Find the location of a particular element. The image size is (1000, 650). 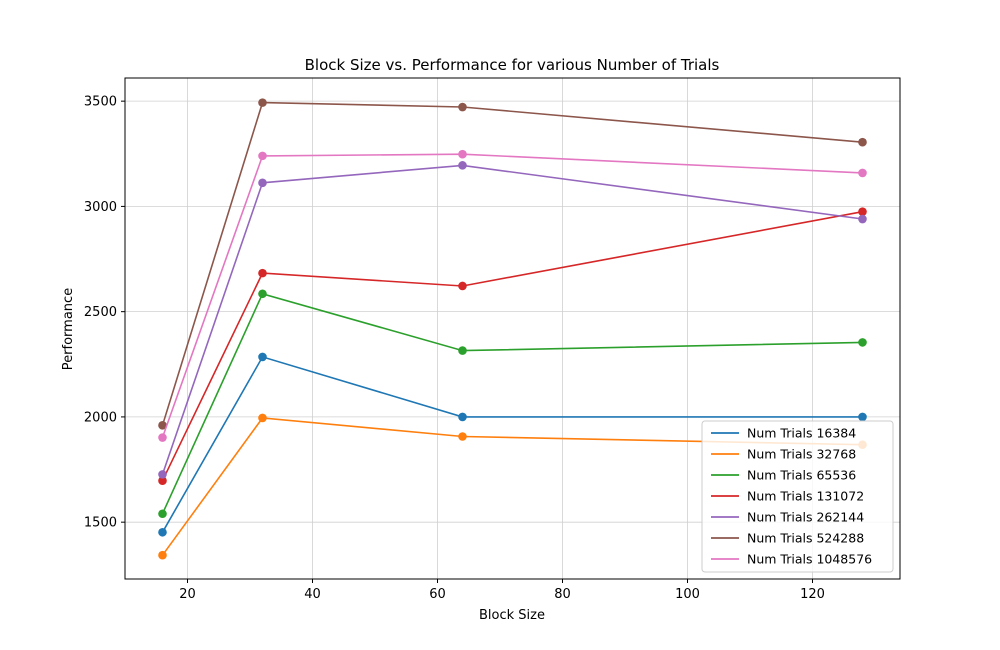

y-tick-label: 3500 is located at coordinates (100, 102).